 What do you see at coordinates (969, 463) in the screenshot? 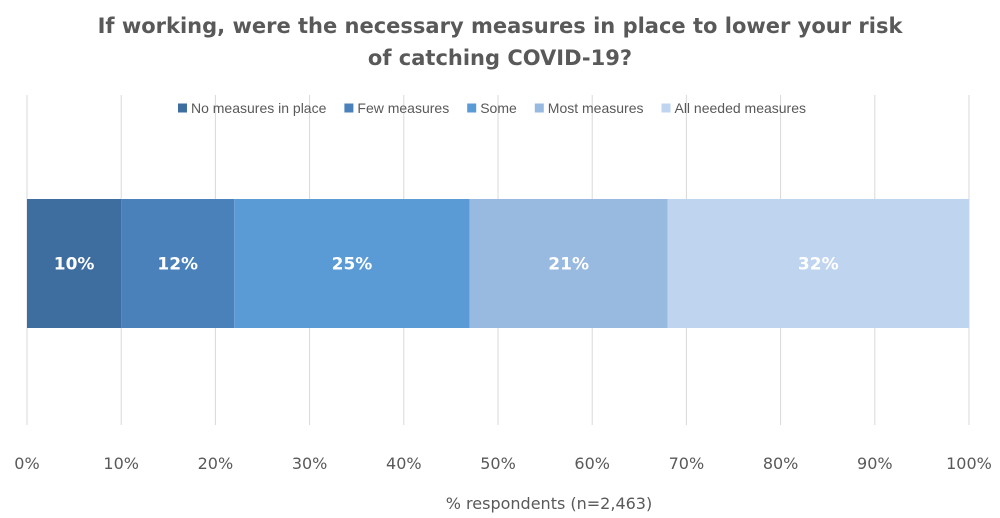
I see `x-tick-label: 100%` at bounding box center [969, 463].